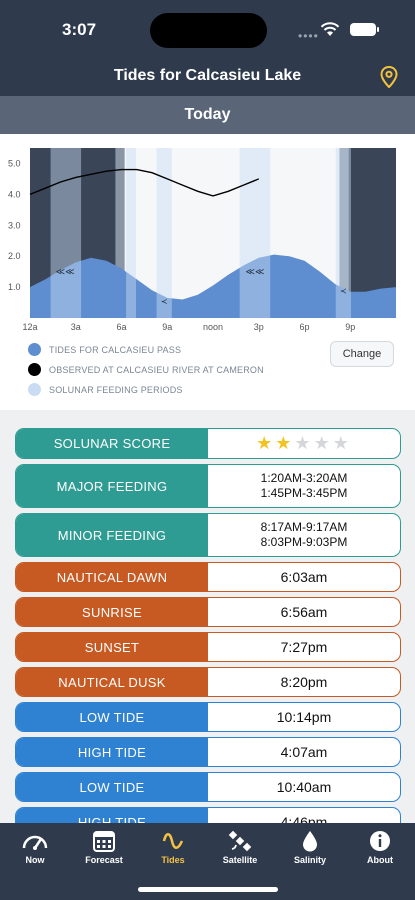  Describe the element at coordinates (310, 841) in the screenshot. I see `drop-icon` at that location.